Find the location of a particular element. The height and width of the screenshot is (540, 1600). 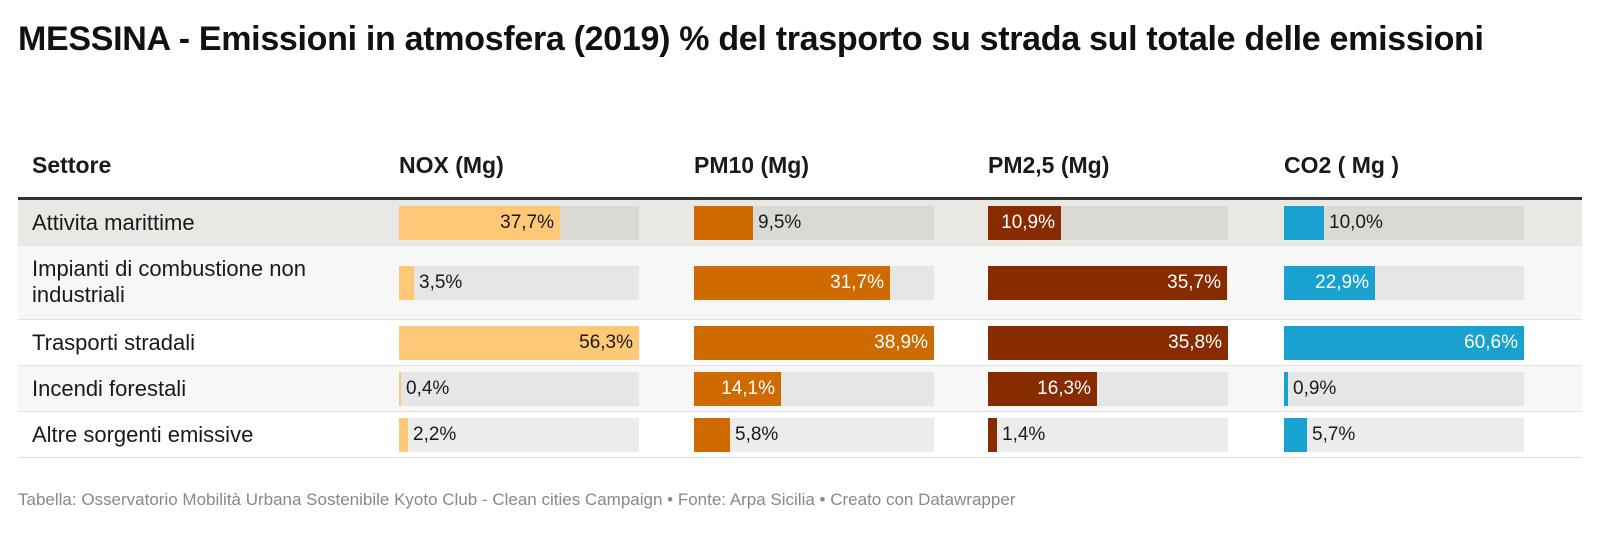

bar-cell: 0,9% is located at coordinates (1404, 389).